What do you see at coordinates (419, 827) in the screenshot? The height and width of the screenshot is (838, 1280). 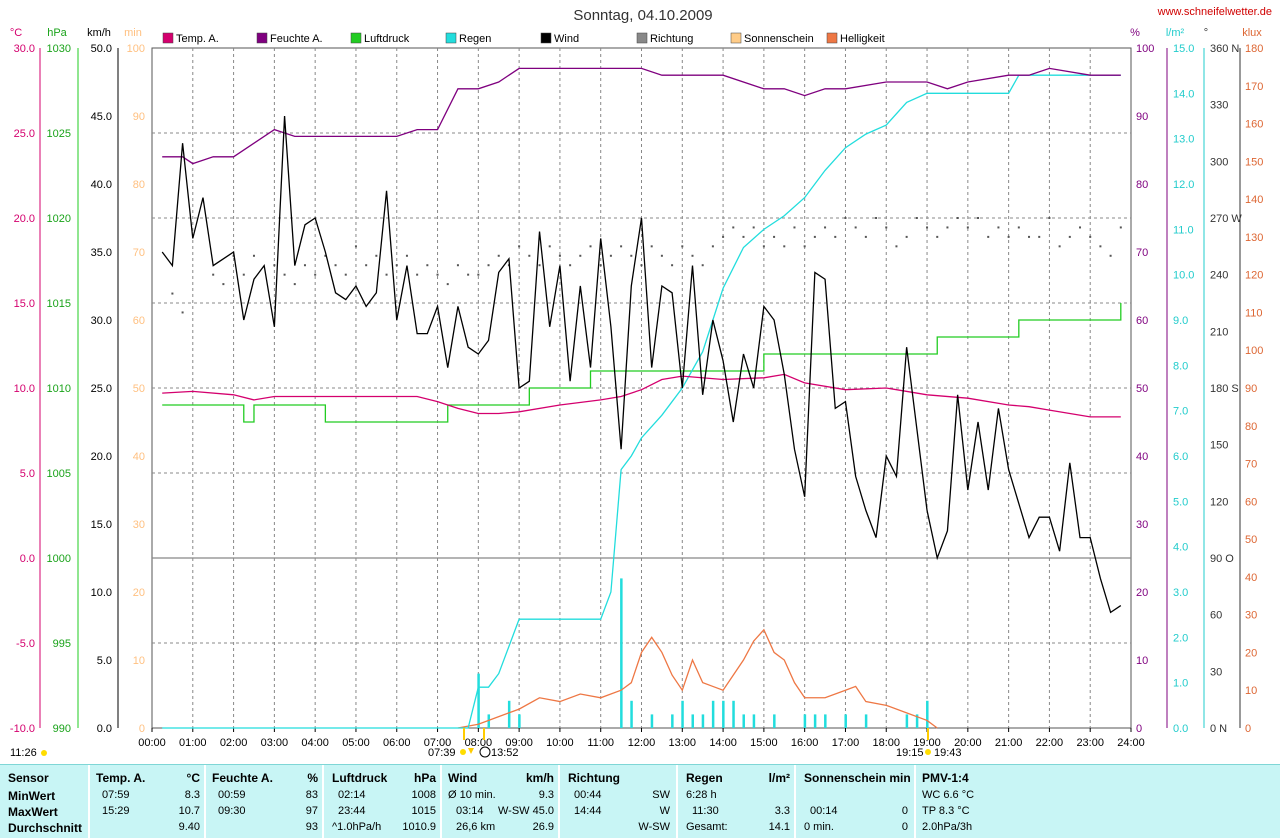 I see `pressure-avg-value: 1010.9` at bounding box center [419, 827].